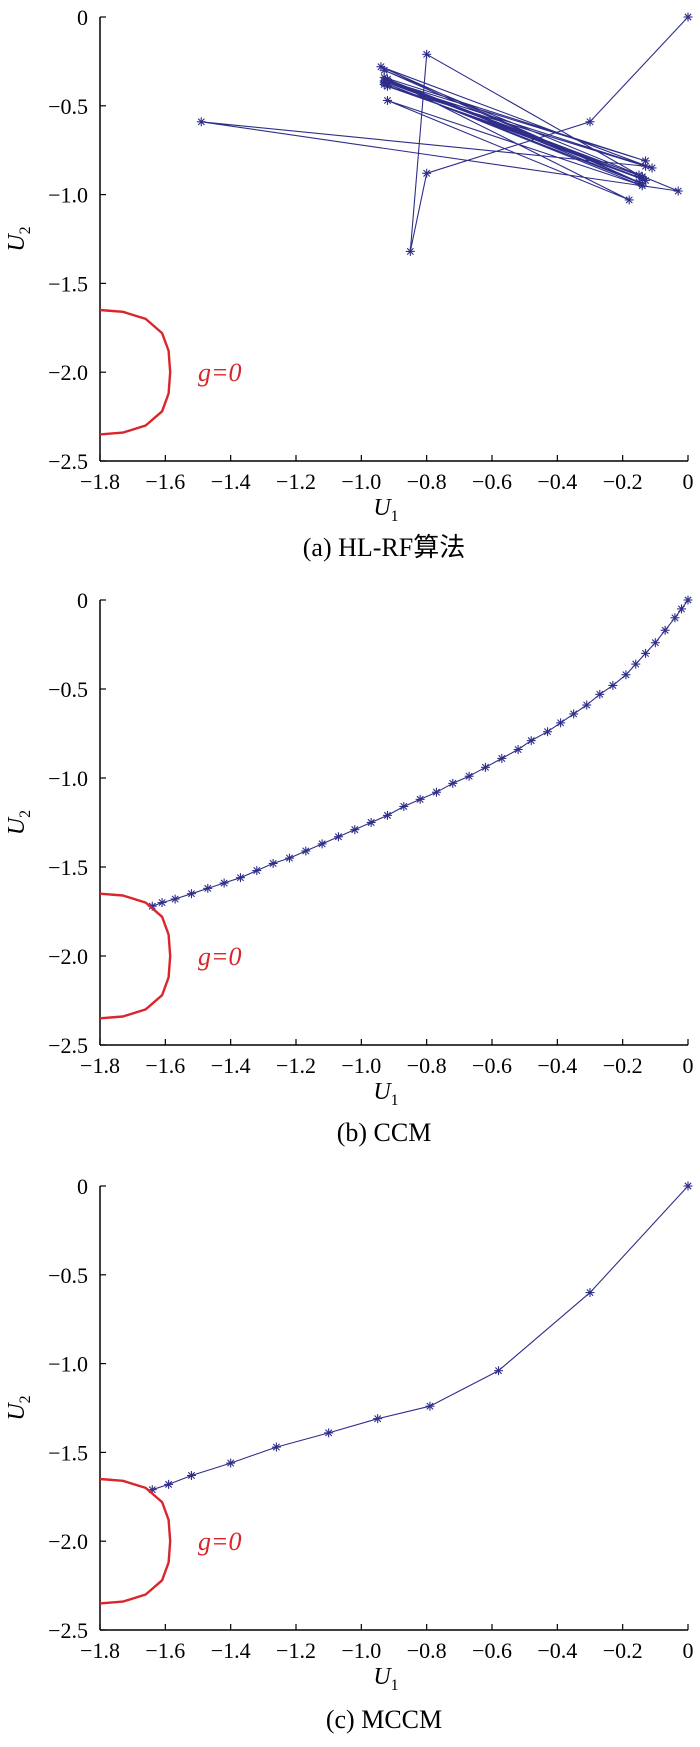 Image resolution: width=700 pixels, height=1747 pixels. What do you see at coordinates (165, 1065) in the screenshot?
I see `x-tick-label: −1.6` at bounding box center [165, 1065].